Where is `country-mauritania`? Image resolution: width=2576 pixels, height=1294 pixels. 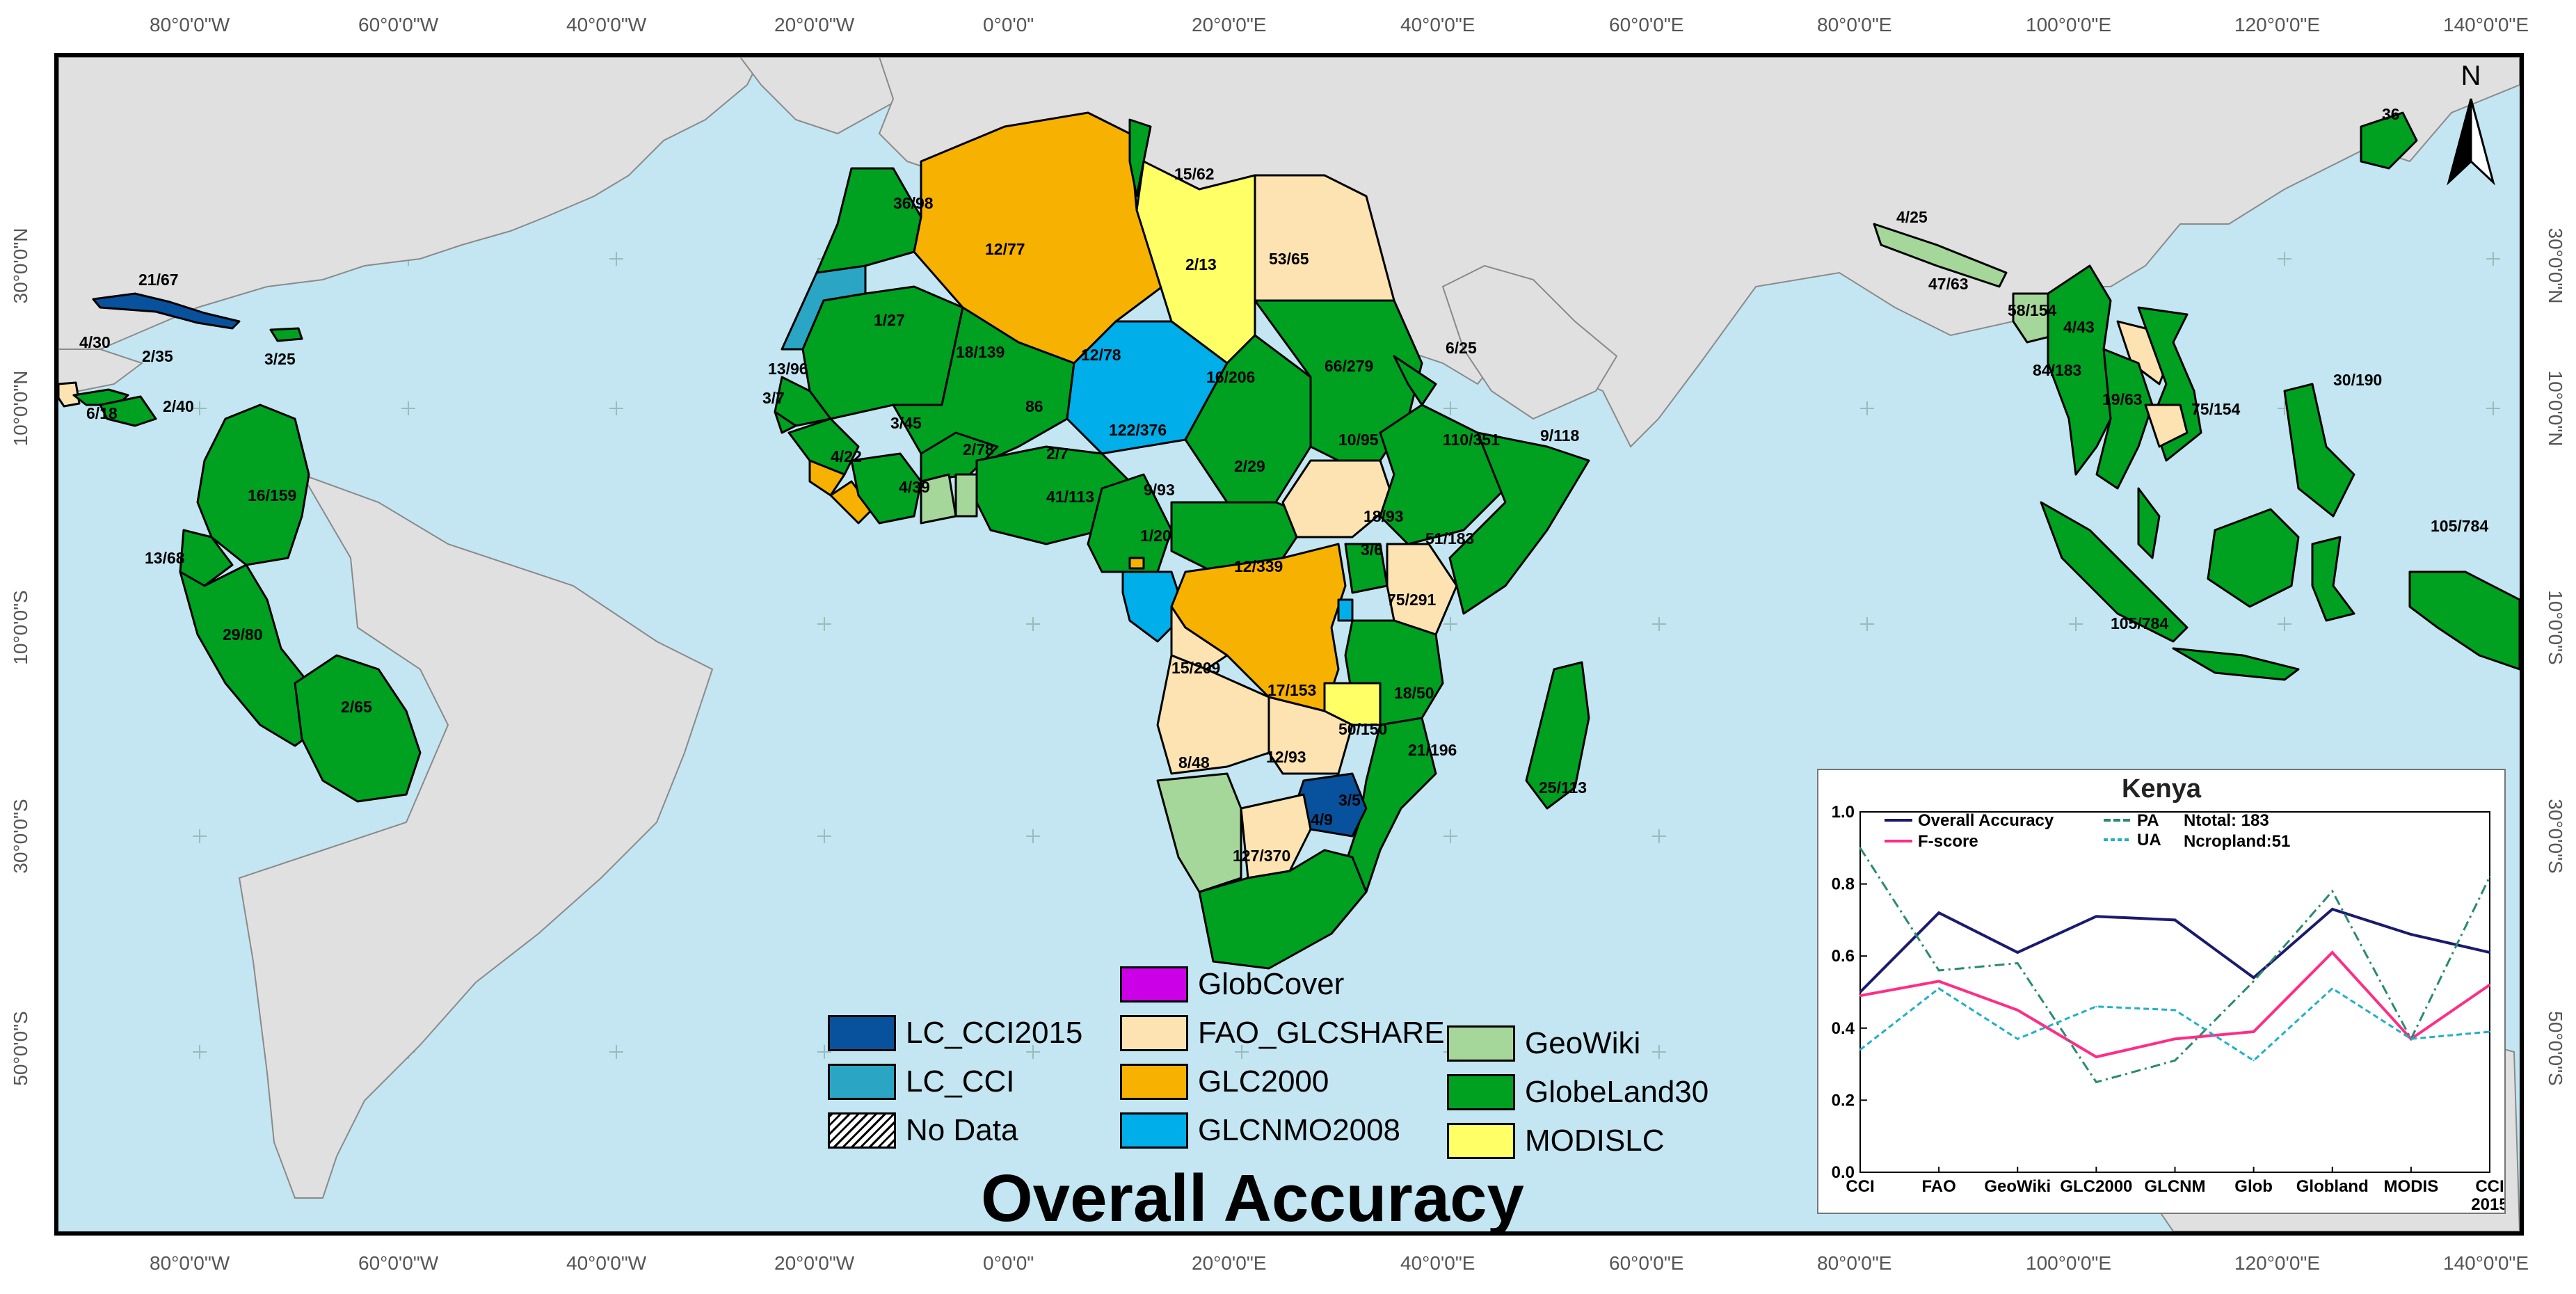 country-mauritania is located at coordinates (882, 352).